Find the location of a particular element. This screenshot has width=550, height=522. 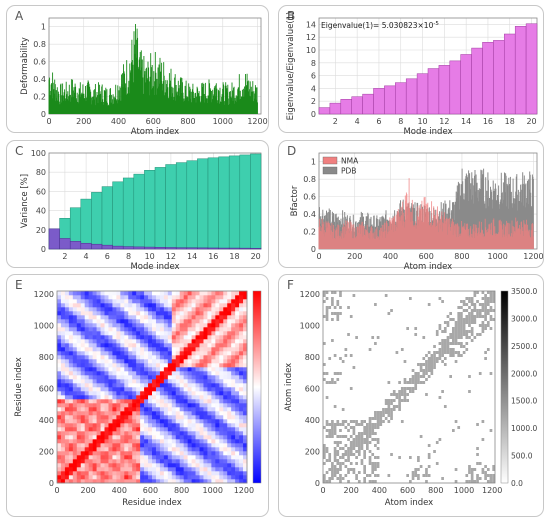

individual-variance-bar is located at coordinates (181, 248).